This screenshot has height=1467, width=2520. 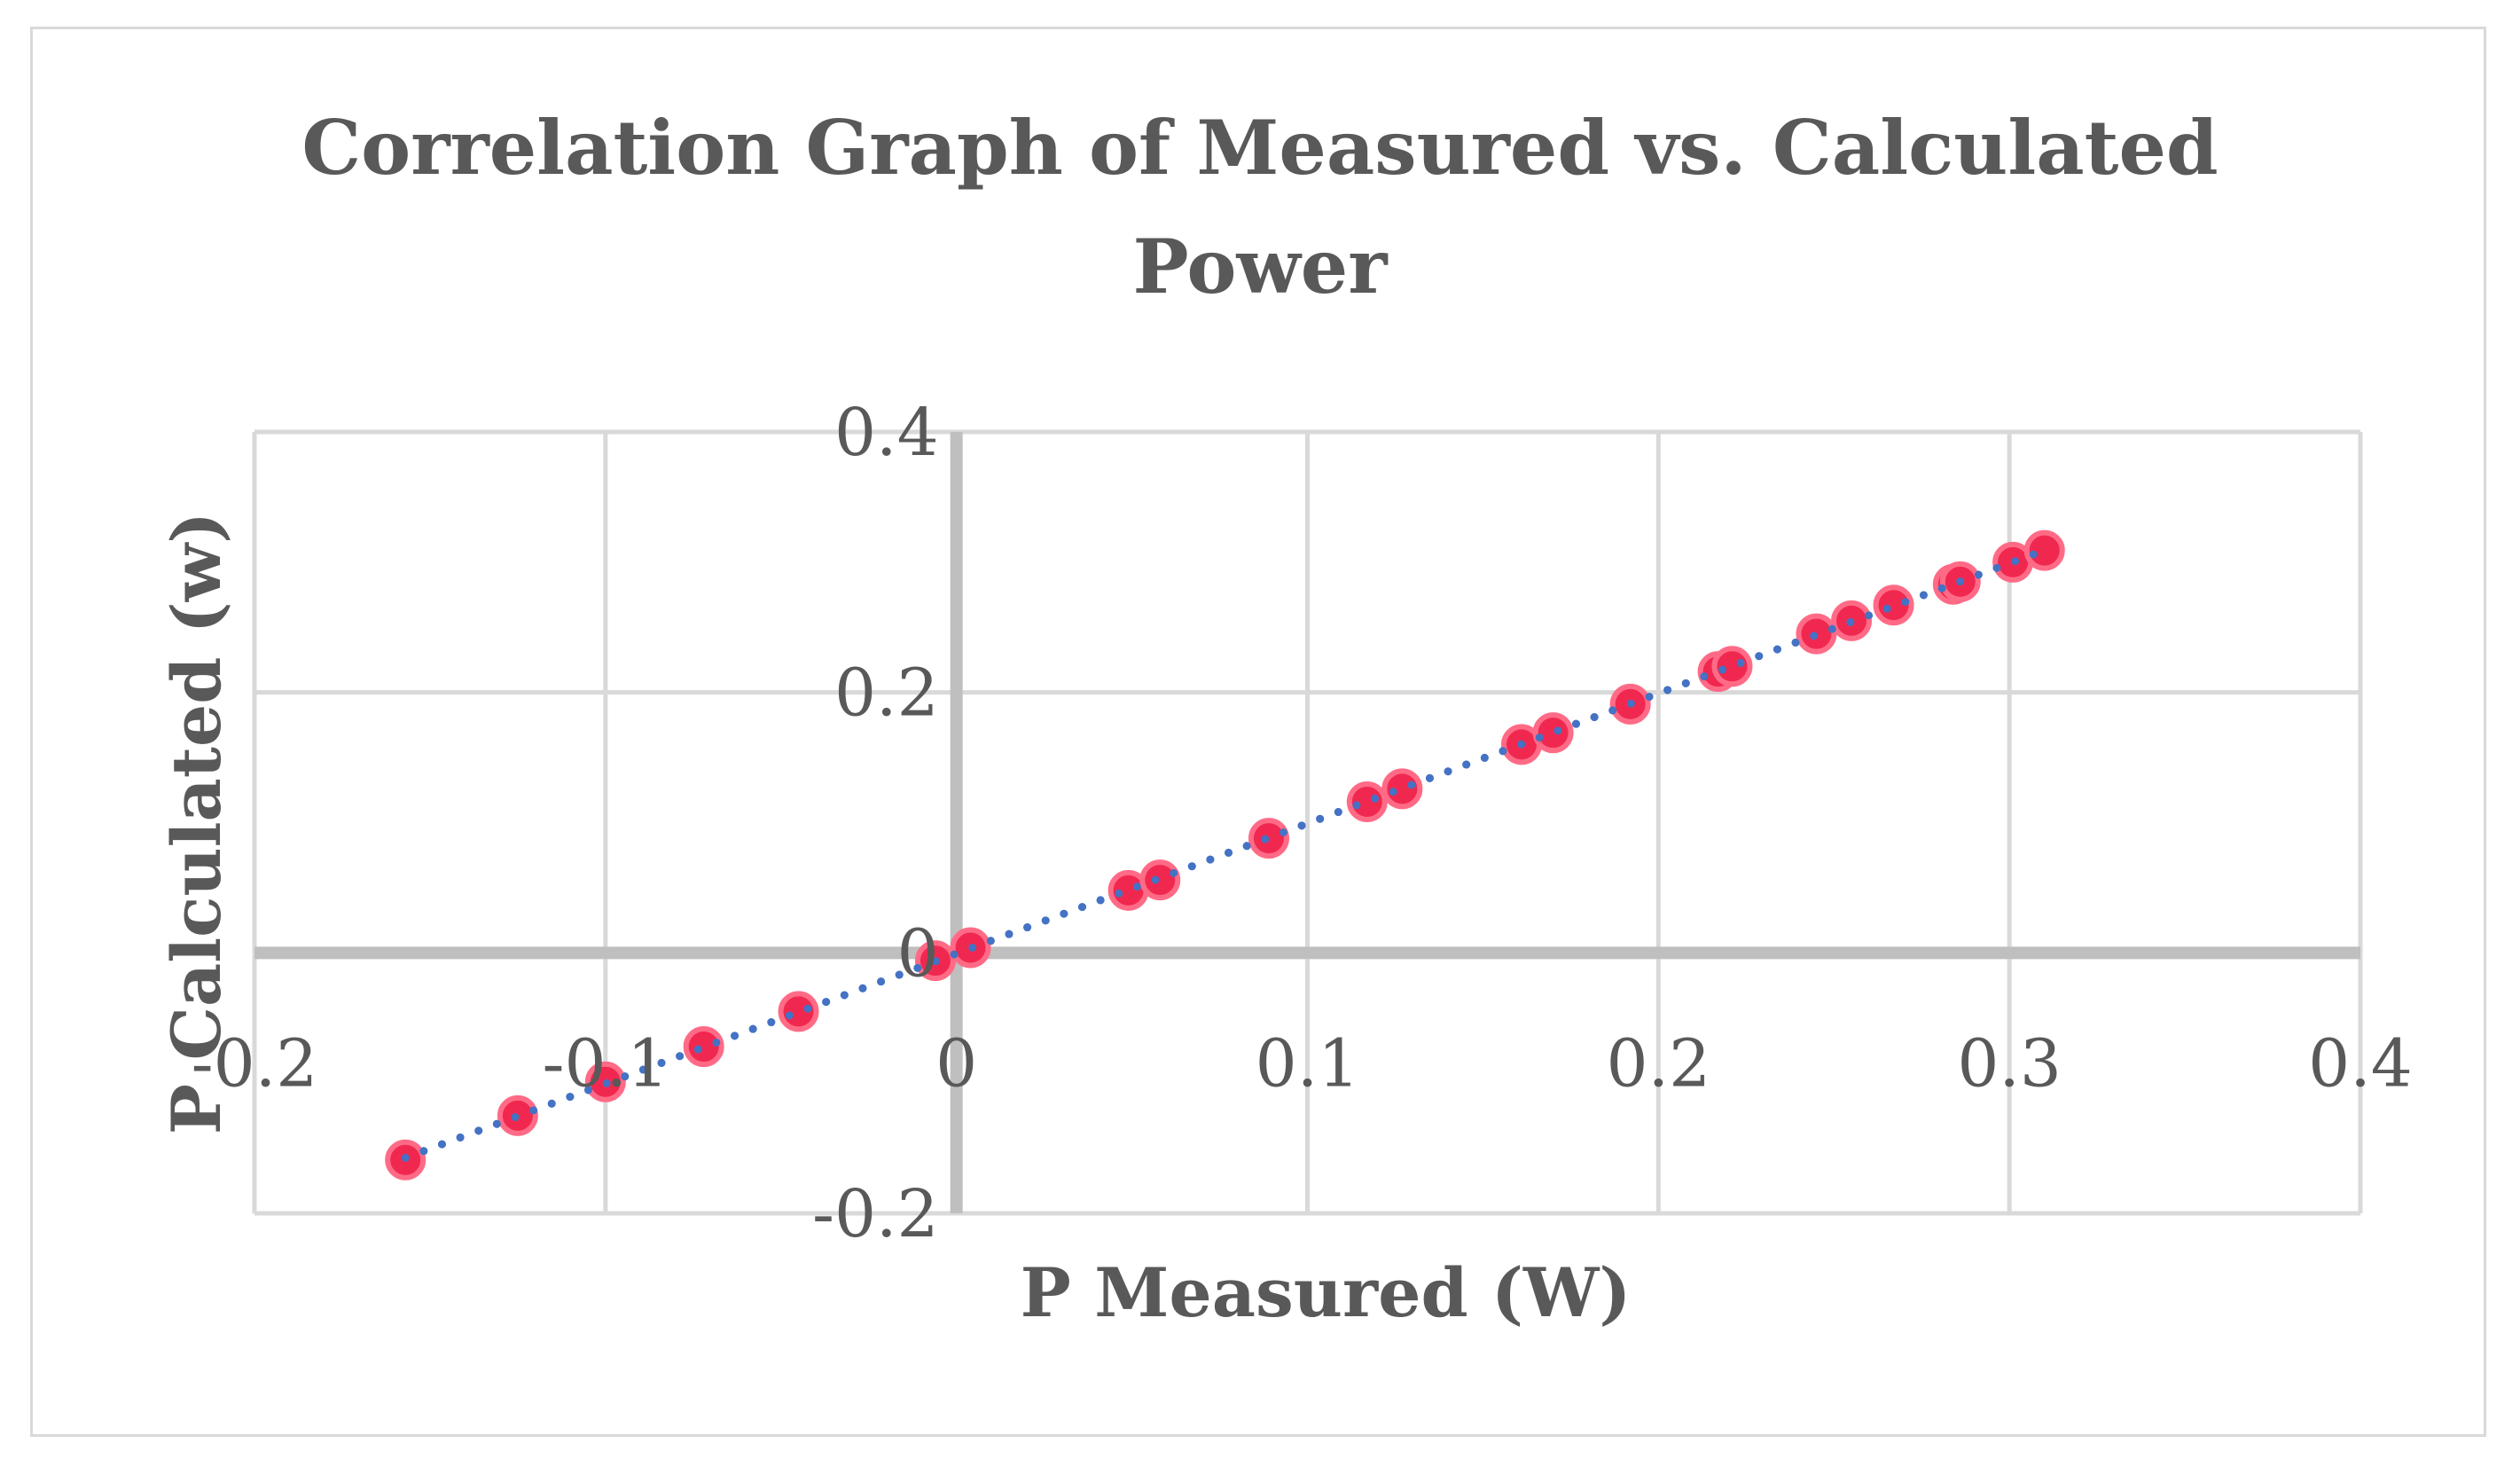 What do you see at coordinates (875, 1214) in the screenshot?
I see `y-tick-label: -0.2` at bounding box center [875, 1214].